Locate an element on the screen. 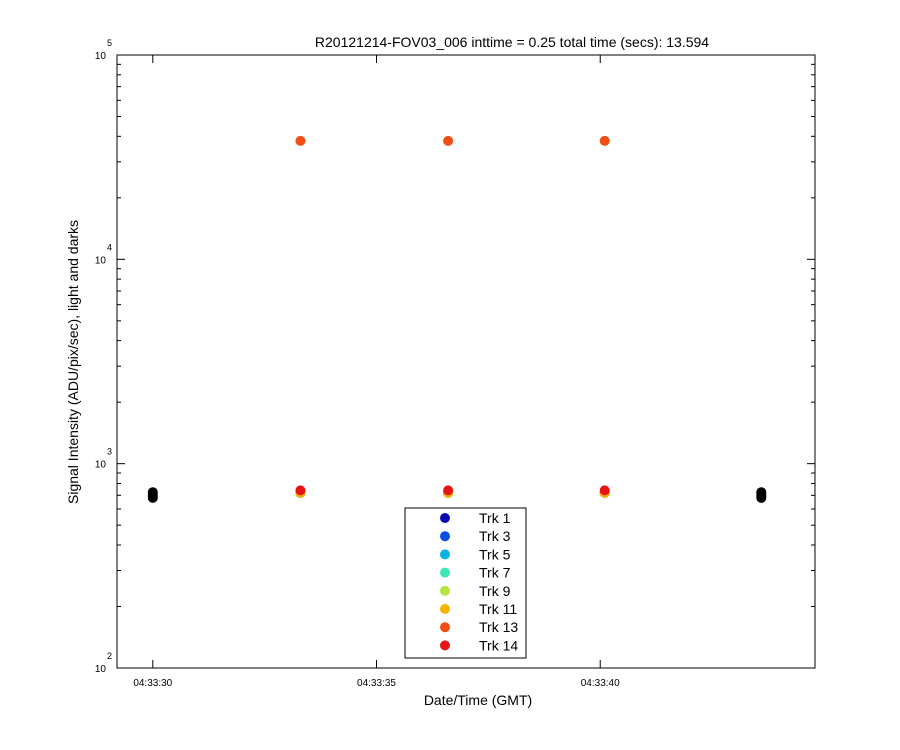  legend-label-trk-3: Trk 3 is located at coordinates (495, 536).